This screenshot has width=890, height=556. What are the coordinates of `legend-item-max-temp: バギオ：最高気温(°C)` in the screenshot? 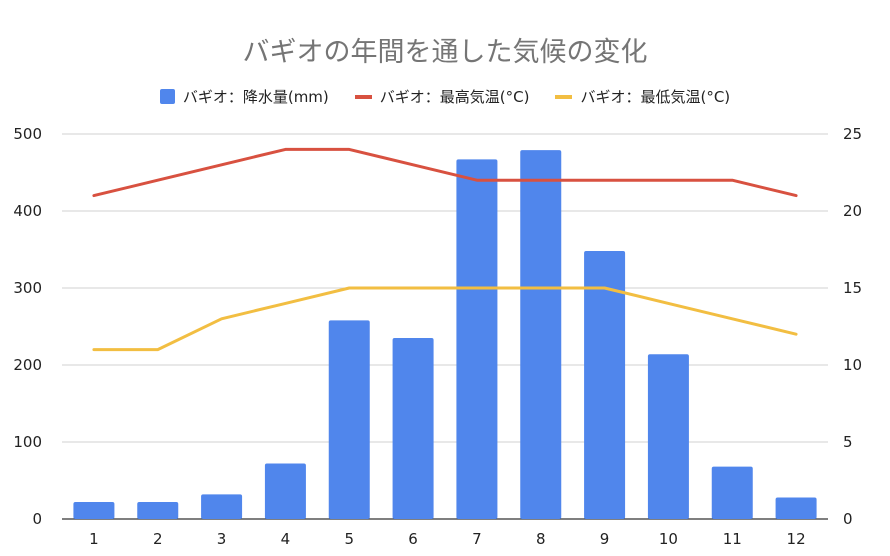 It's located at (442, 96).